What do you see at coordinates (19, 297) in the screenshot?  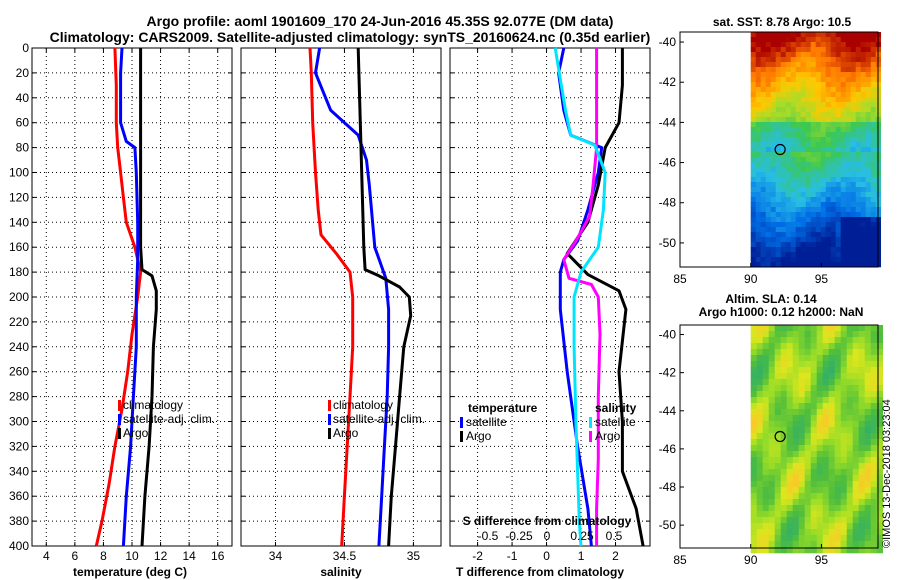 I see `y-tick-label: 200` at bounding box center [19, 297].